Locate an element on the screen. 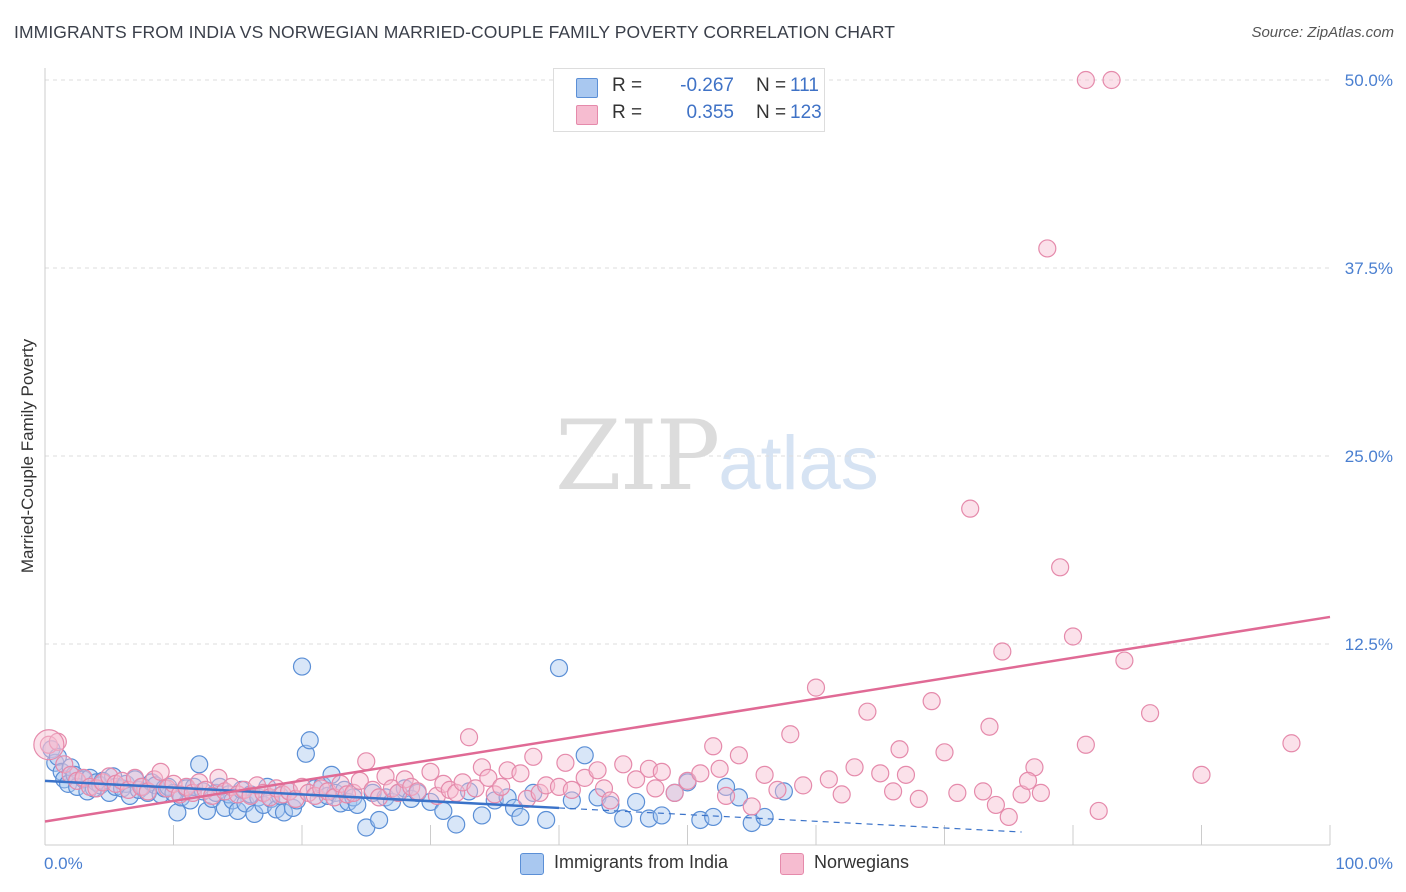  trend-line-india is located at coordinates (302, 794).